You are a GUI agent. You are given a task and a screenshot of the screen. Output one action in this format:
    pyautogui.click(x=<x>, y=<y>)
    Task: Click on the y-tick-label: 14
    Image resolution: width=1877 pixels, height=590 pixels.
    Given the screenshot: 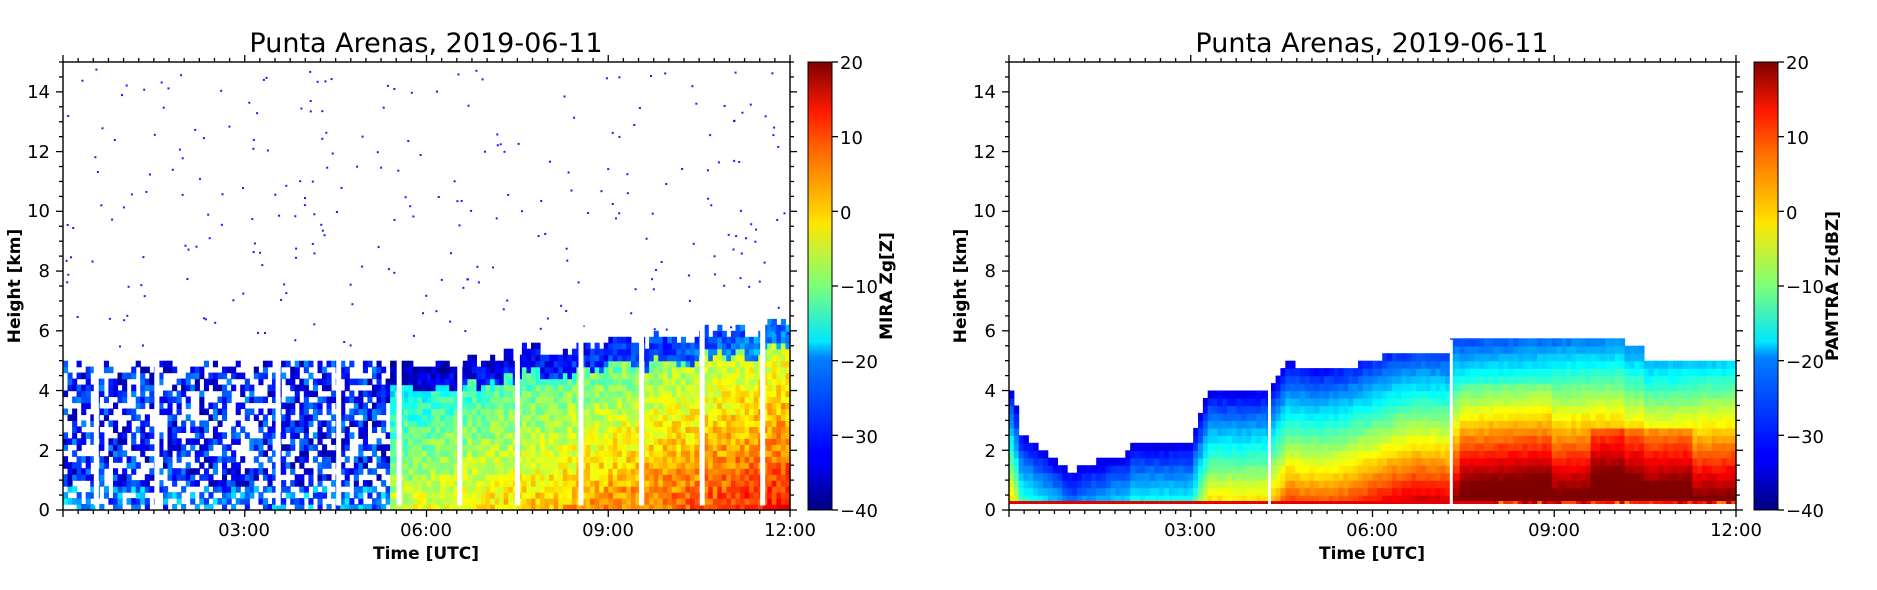 What is the action you would take?
    pyautogui.click(x=38, y=92)
    